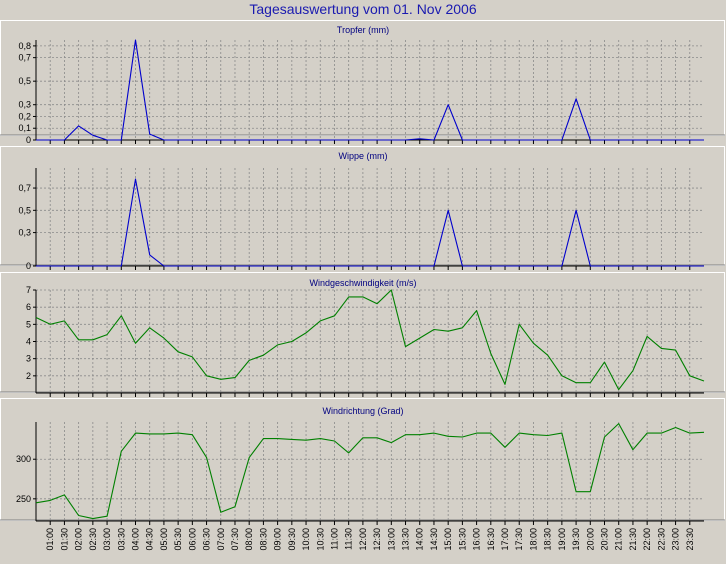 The width and height of the screenshot is (726, 564). Describe the element at coordinates (24, 81) in the screenshot. I see `y-tick-label-0-4: 0,5` at that location.